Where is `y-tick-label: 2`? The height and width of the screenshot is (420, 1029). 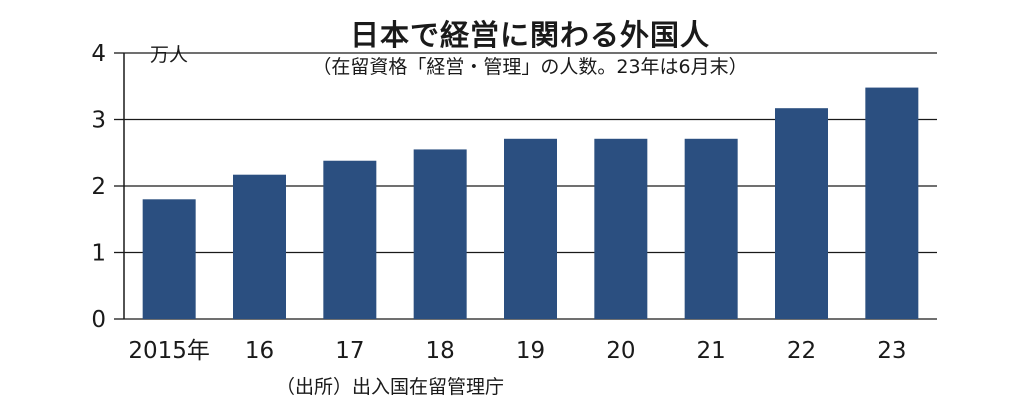
y-tick-label: 2 is located at coordinates (98, 187).